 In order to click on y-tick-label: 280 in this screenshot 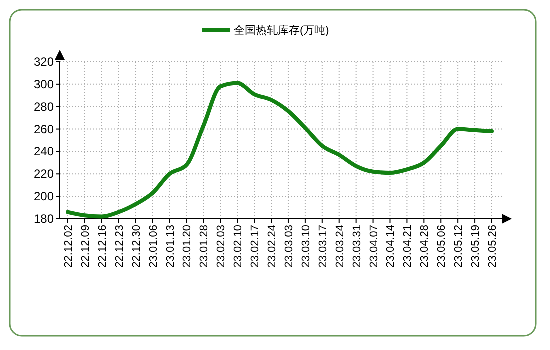, I will do `click(44, 107)`.